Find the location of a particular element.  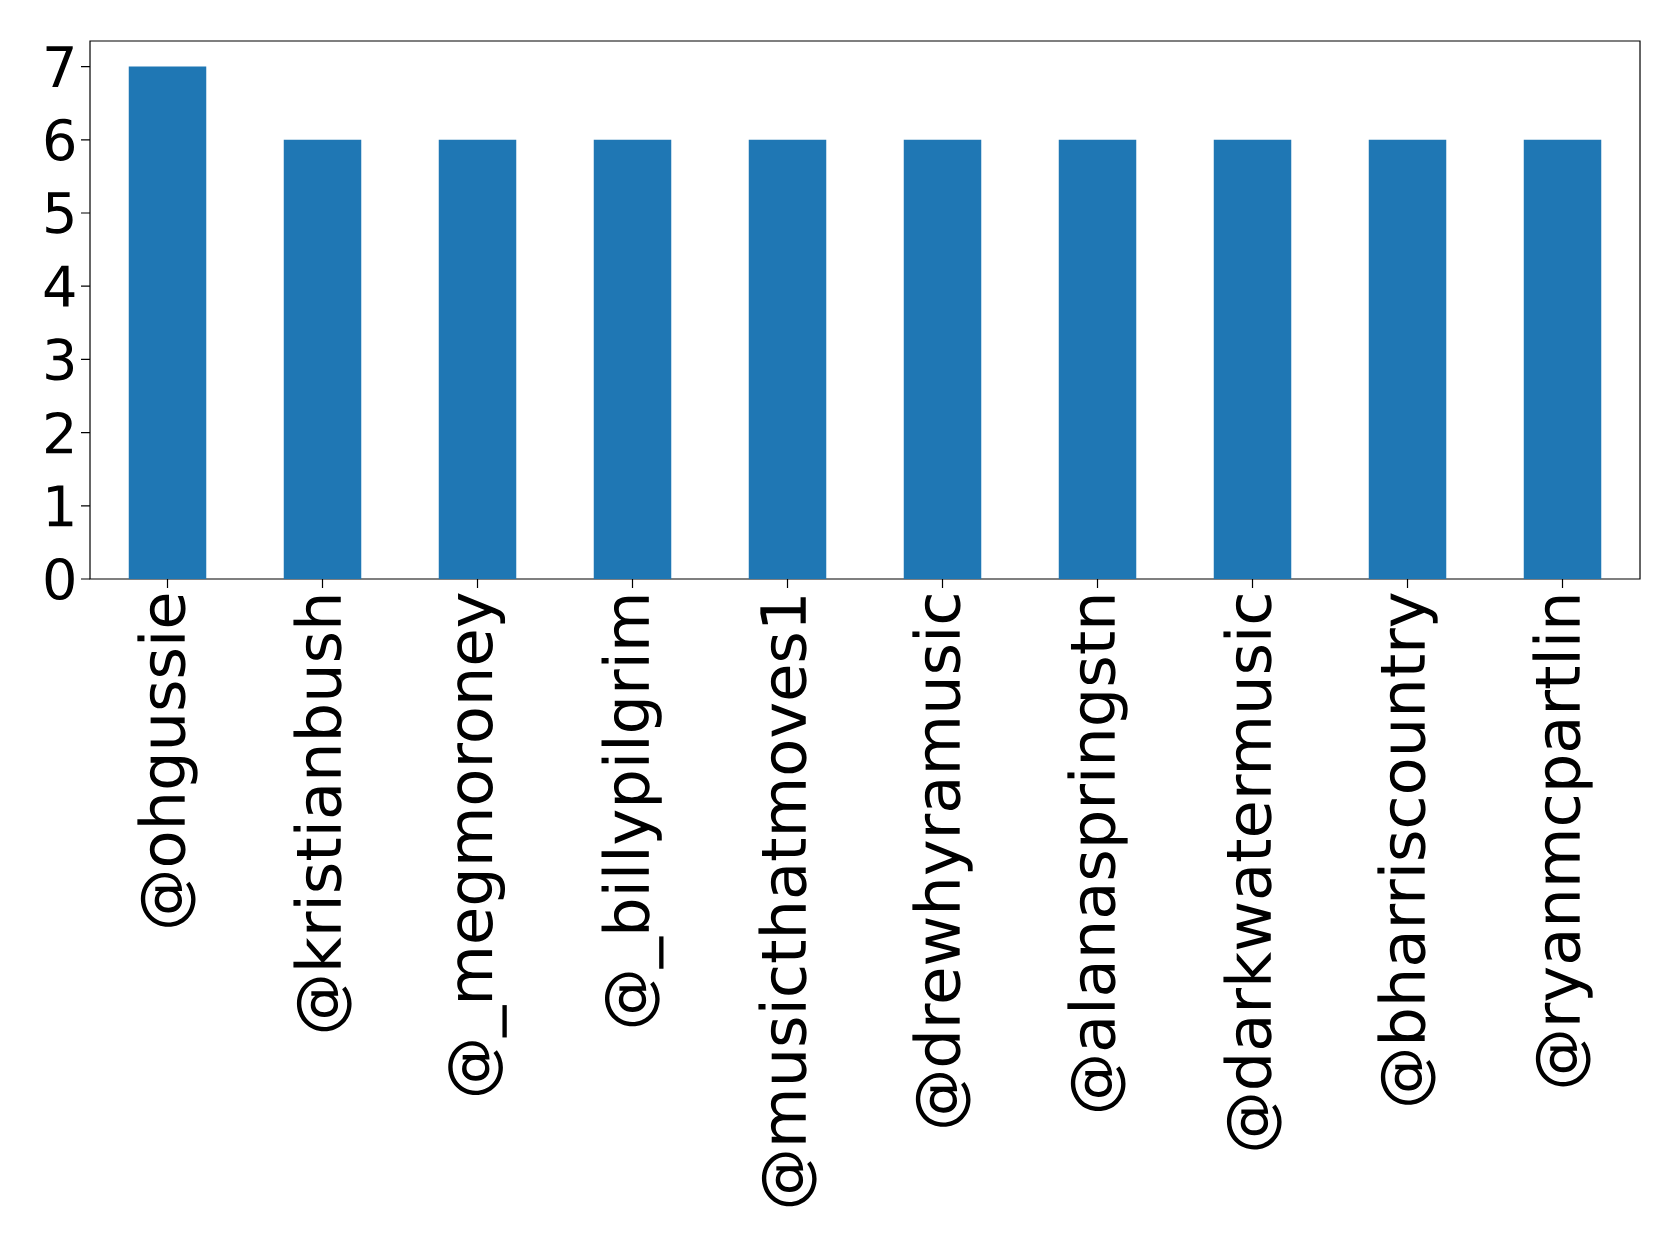

y-tick-label: 0 is located at coordinates (59, 579).